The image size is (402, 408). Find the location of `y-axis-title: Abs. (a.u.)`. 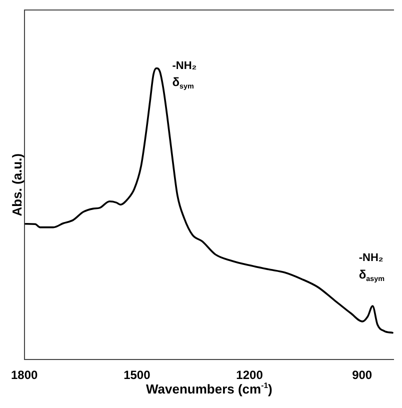

y-axis-title: Abs. (a.u.) is located at coordinates (17, 184).